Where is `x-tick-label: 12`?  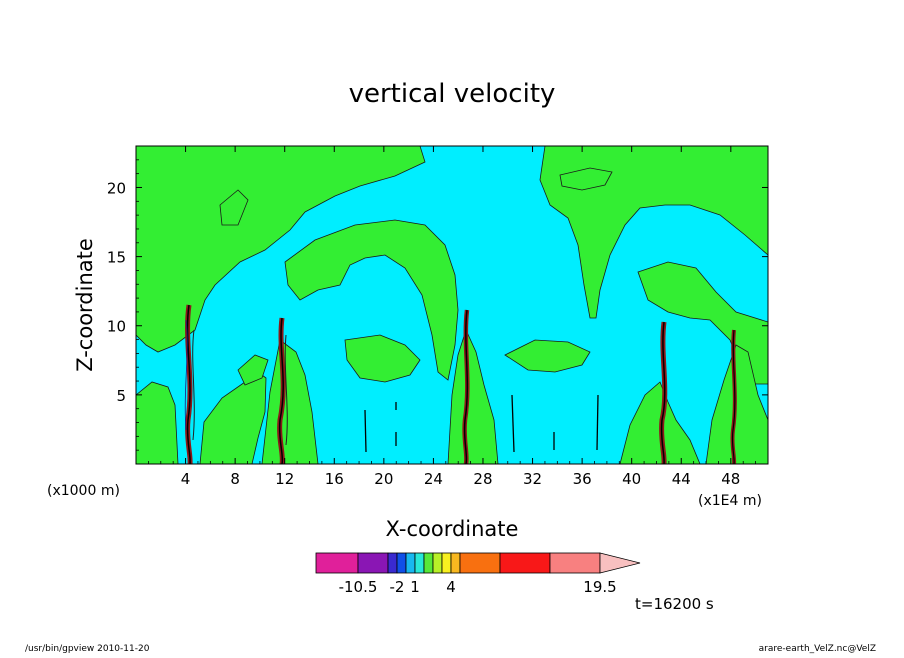 x-tick-label: 12 is located at coordinates (284, 479).